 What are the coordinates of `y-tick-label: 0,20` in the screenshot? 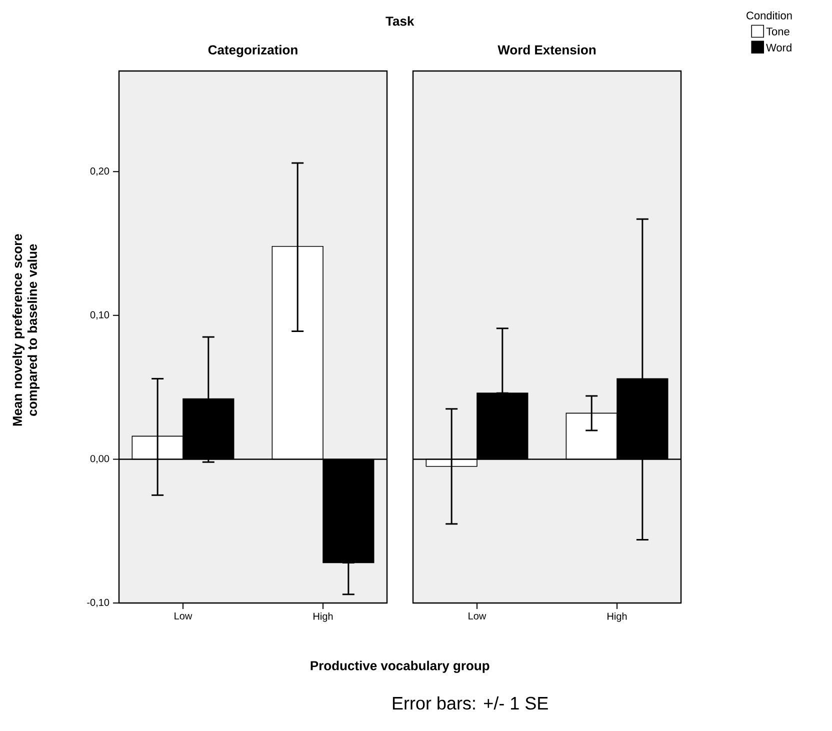 It's located at (100, 172).